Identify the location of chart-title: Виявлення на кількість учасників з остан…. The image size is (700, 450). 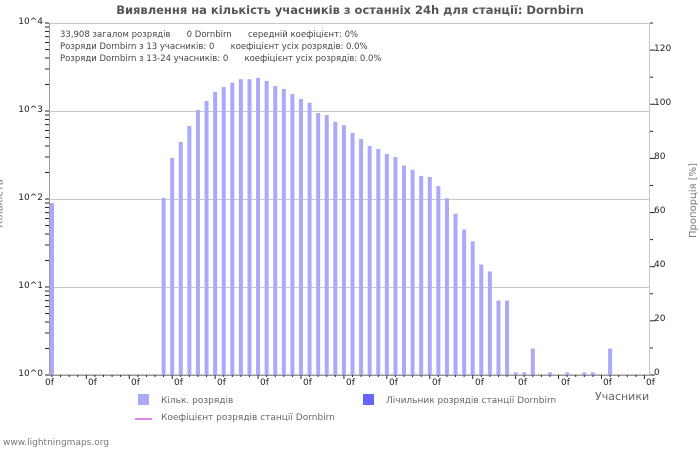
(350, 10).